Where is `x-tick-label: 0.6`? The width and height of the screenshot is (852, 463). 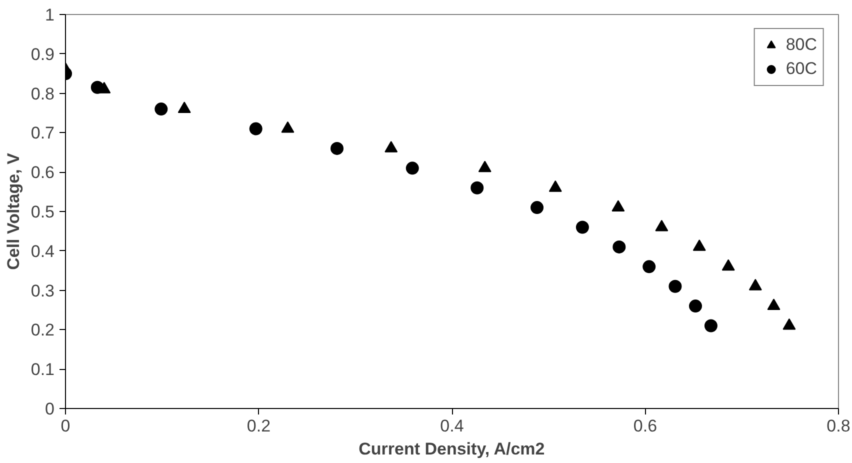 x-tick-label: 0.6 is located at coordinates (645, 426).